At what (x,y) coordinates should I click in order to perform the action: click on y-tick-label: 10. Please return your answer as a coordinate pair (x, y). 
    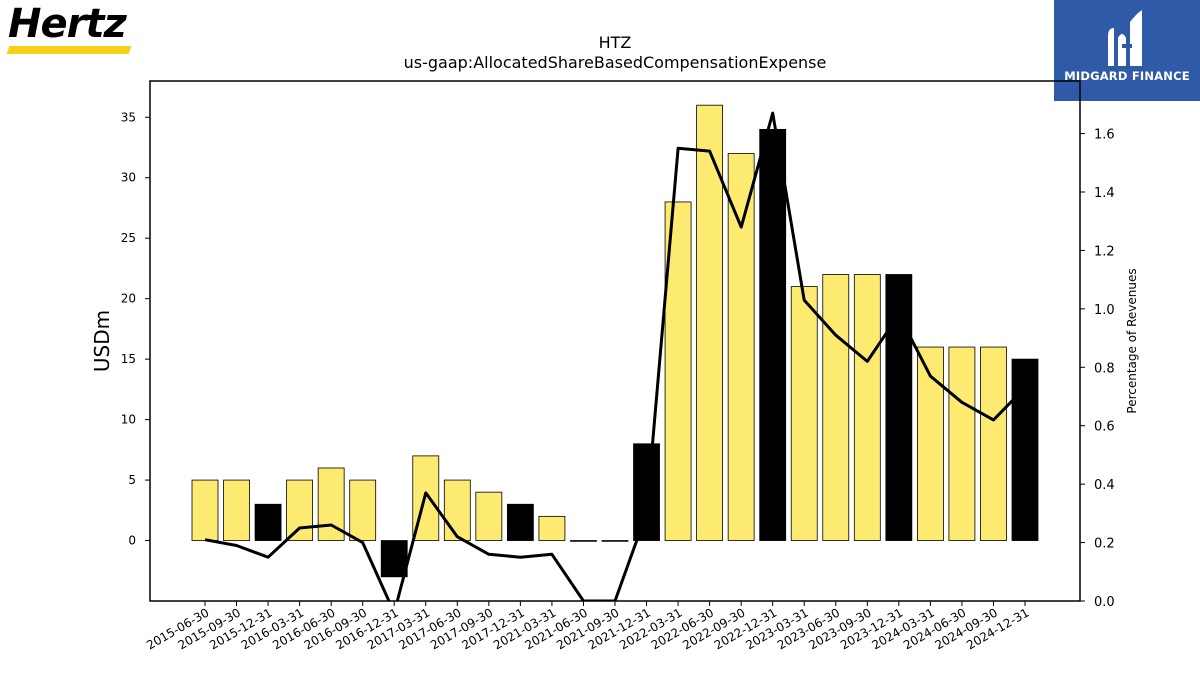
    Looking at the image, I should click on (128, 420).